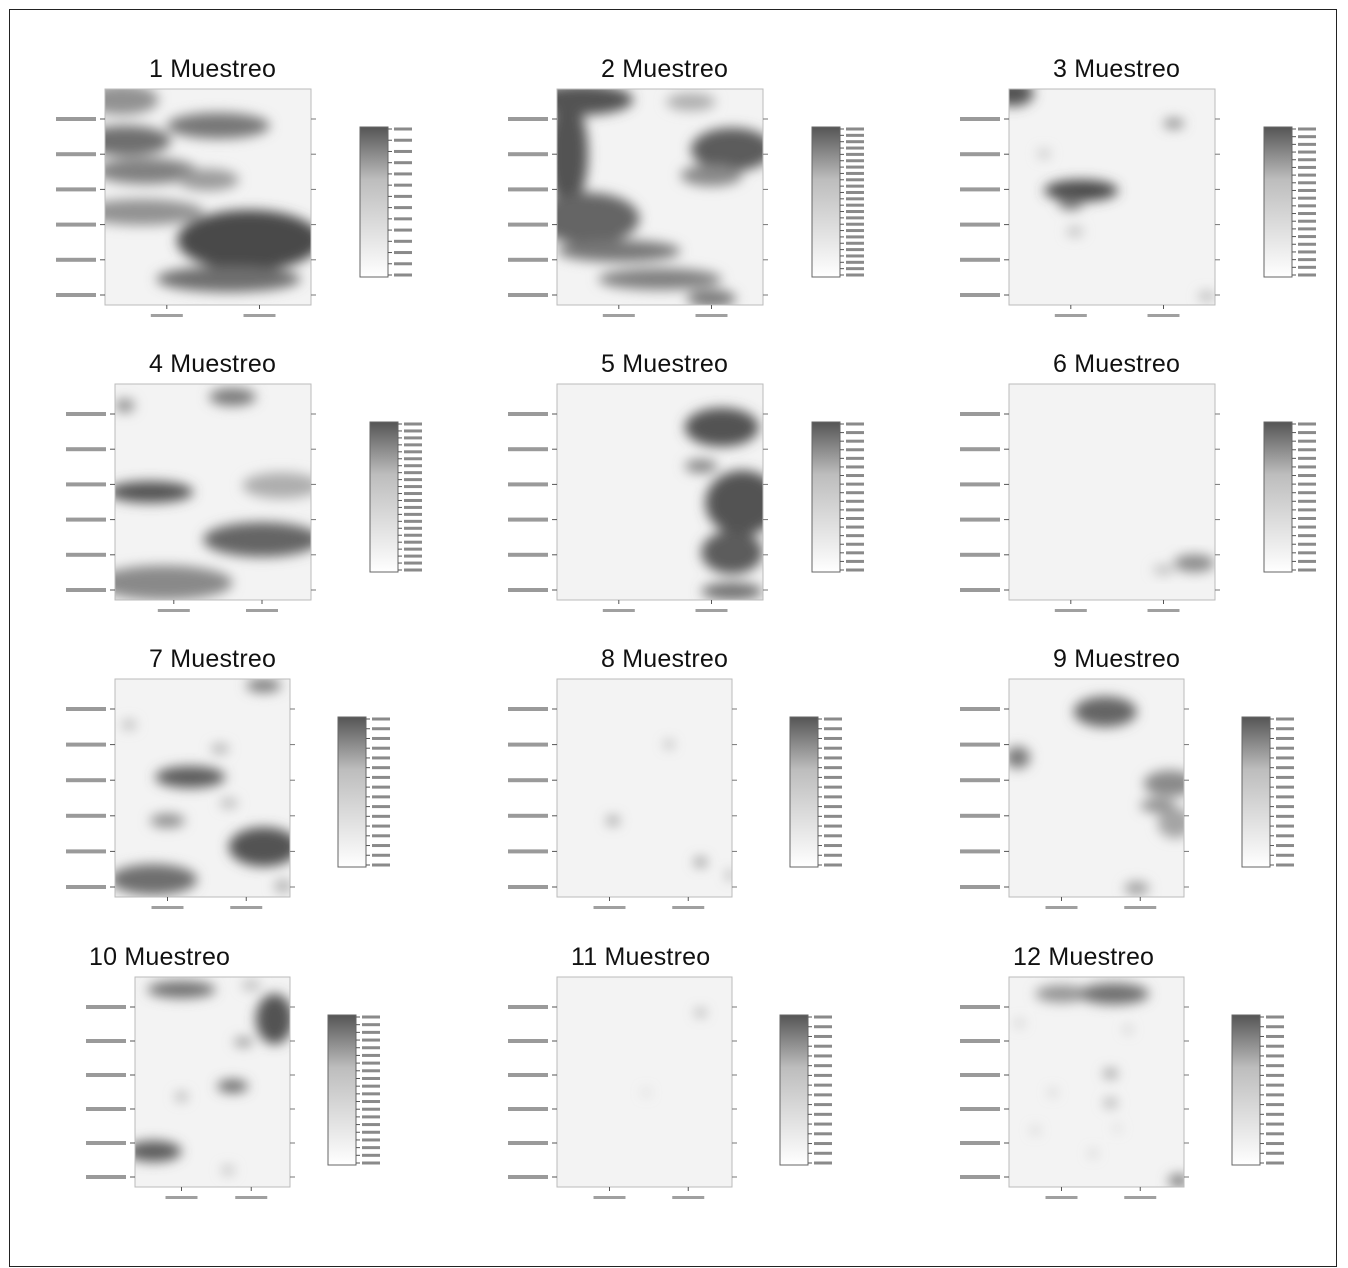 Image resolution: width=1348 pixels, height=1268 pixels. Describe the element at coordinates (1112, 197) in the screenshot. I see `plot-background` at that location.